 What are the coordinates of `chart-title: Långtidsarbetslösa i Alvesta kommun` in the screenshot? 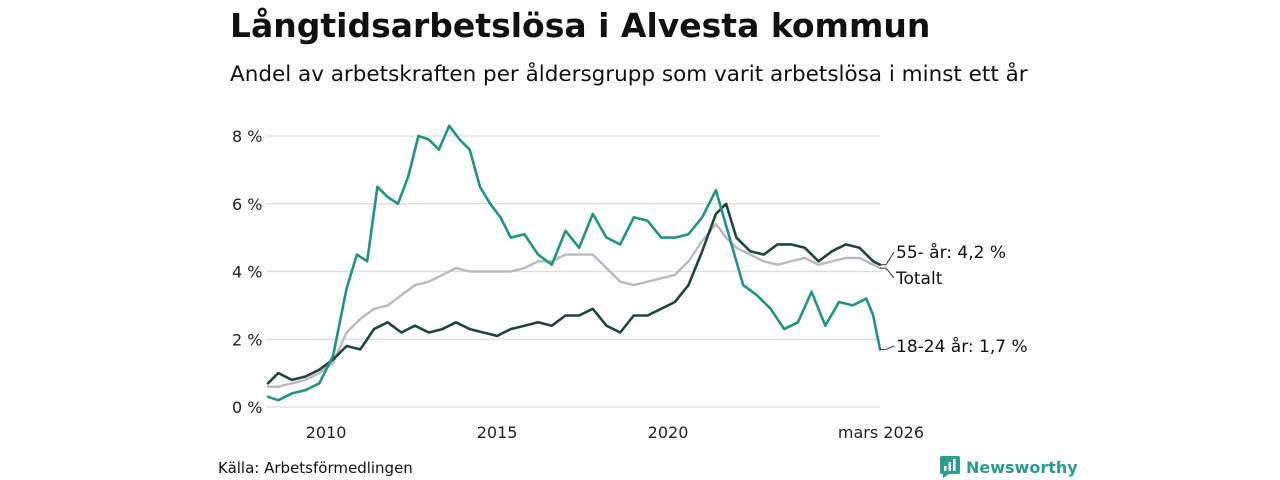 It's located at (580, 25).